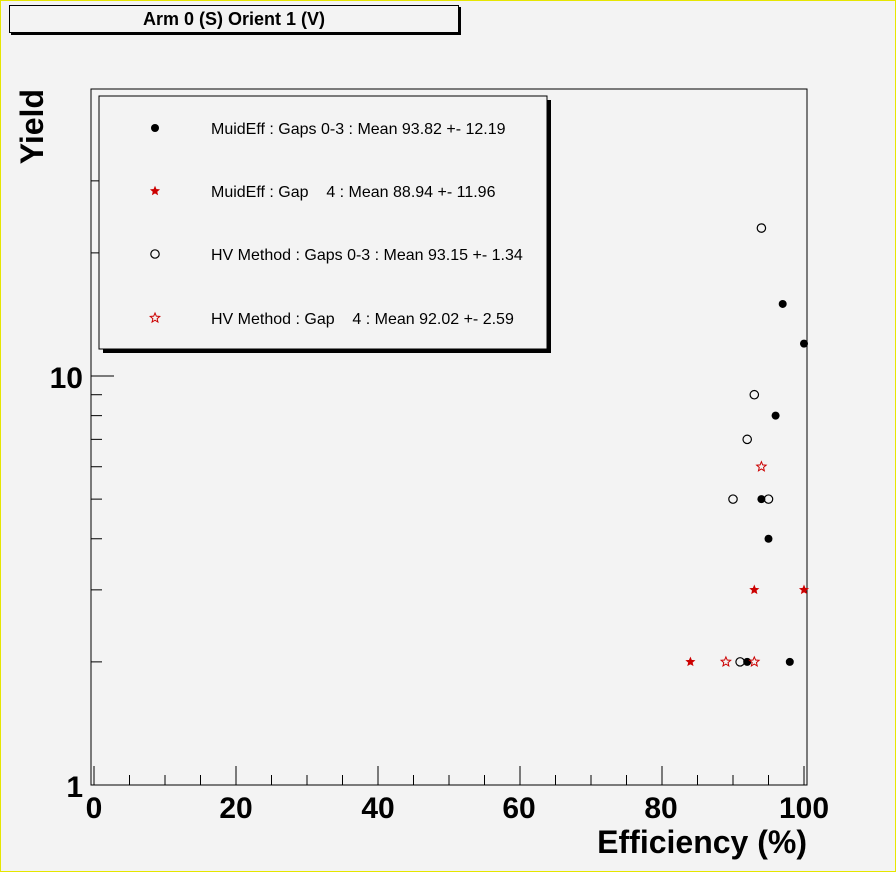  What do you see at coordinates (804, 808) in the screenshot?
I see `x-tick-label-100: 100` at bounding box center [804, 808].